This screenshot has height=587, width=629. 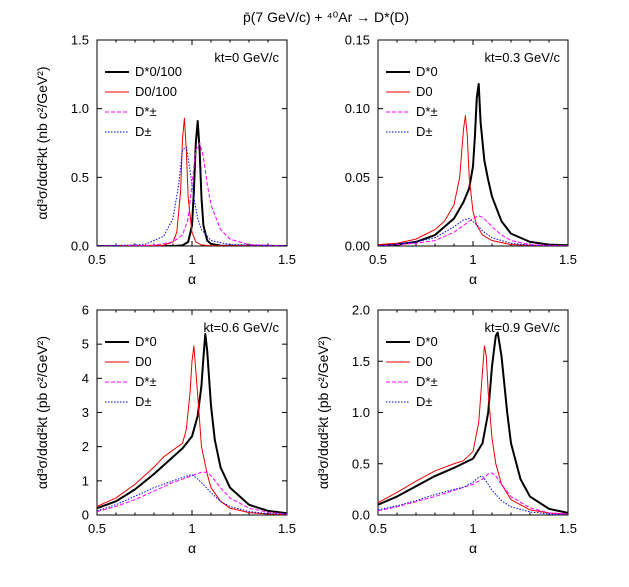 I want to click on y-tick-label: 2.0, so click(x=361, y=310).